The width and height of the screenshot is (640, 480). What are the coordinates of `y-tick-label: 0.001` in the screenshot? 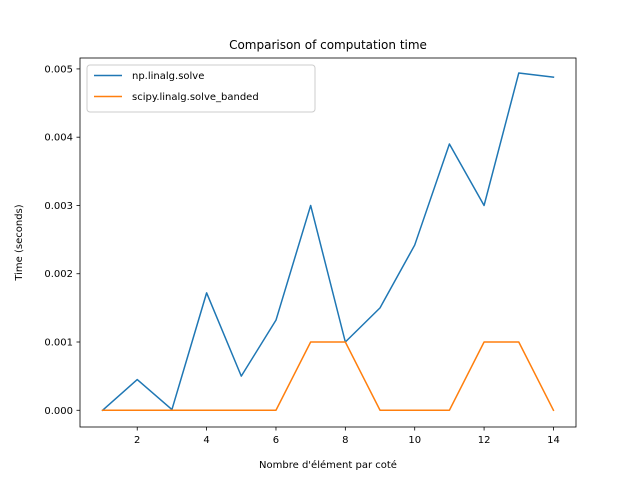 It's located at (58, 343).